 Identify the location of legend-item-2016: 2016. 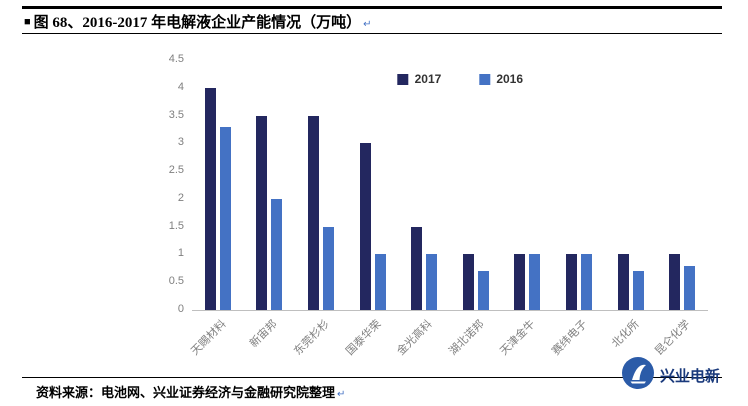
(501, 79).